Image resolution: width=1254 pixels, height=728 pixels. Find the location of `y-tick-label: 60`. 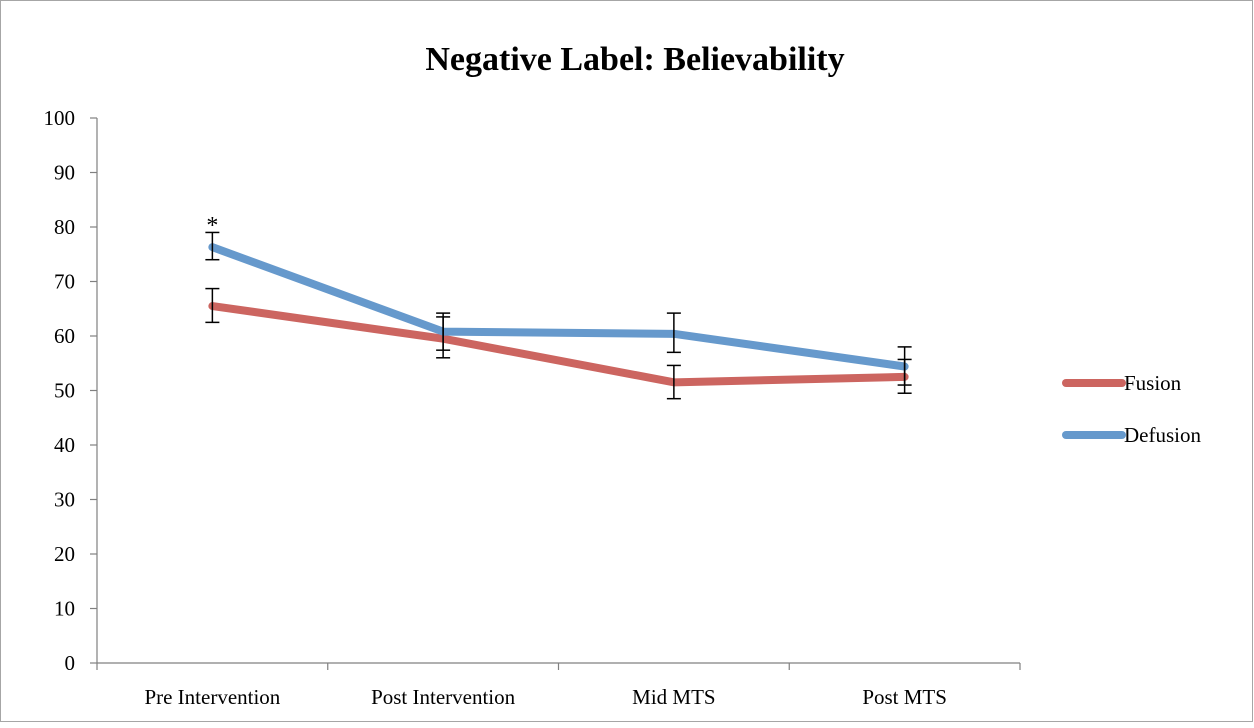

y-tick-label: 60 is located at coordinates (64, 336).